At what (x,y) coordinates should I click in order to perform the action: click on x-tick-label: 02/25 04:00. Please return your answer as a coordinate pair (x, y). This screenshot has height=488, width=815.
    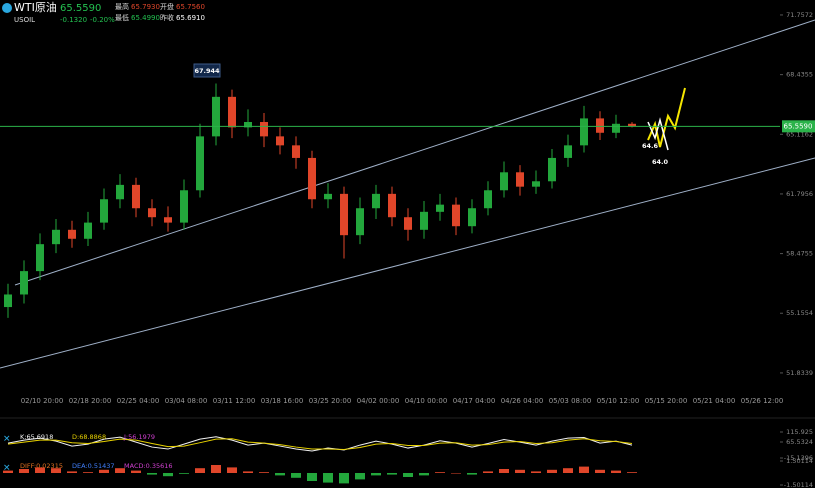
    Looking at the image, I should click on (138, 401).